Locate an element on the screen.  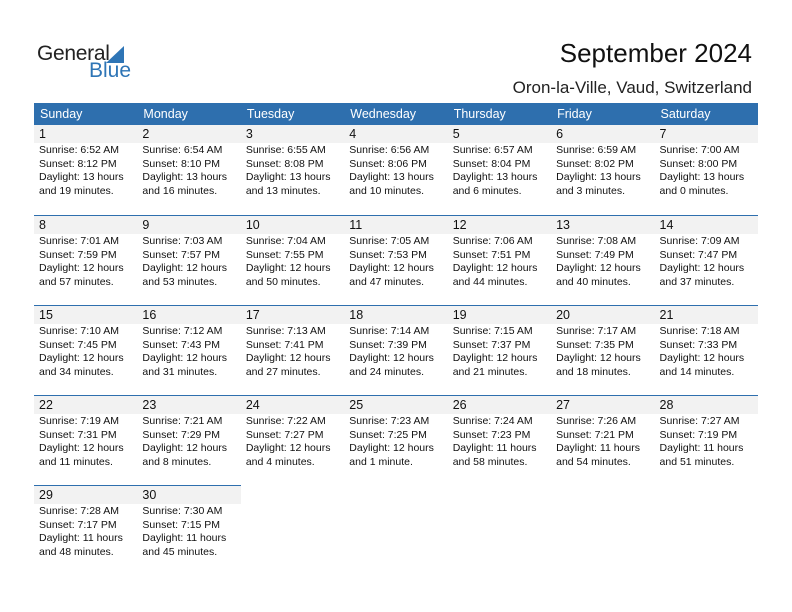
minutes-text: and 16 minutes. is located at coordinates (180, 190).